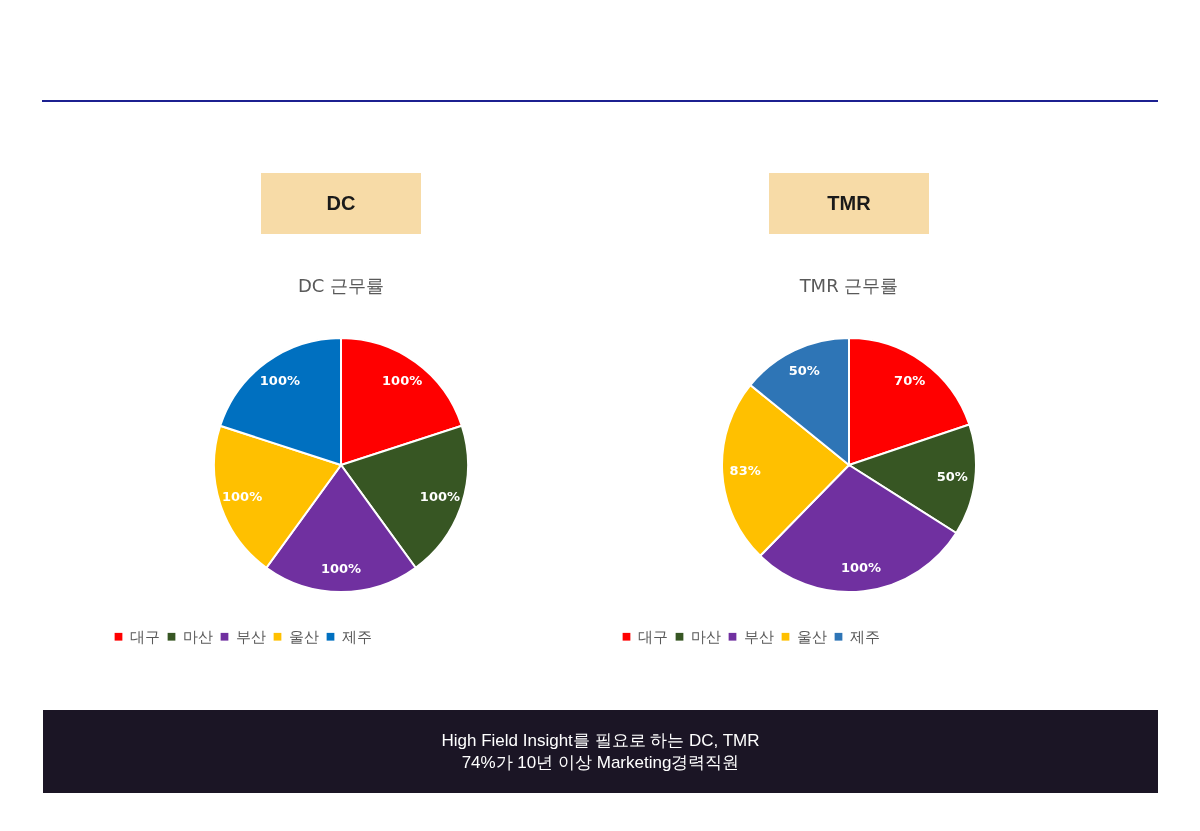  I want to click on data-label: 70%, so click(910, 380).